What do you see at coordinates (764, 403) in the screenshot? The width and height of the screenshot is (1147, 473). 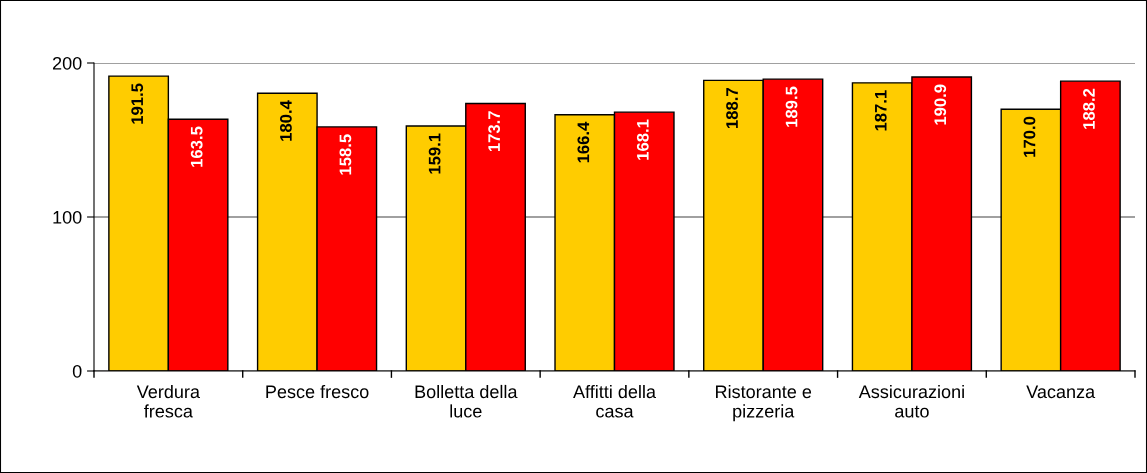 I see `x-tick-label: Ristorante e pizzeria` at bounding box center [764, 403].